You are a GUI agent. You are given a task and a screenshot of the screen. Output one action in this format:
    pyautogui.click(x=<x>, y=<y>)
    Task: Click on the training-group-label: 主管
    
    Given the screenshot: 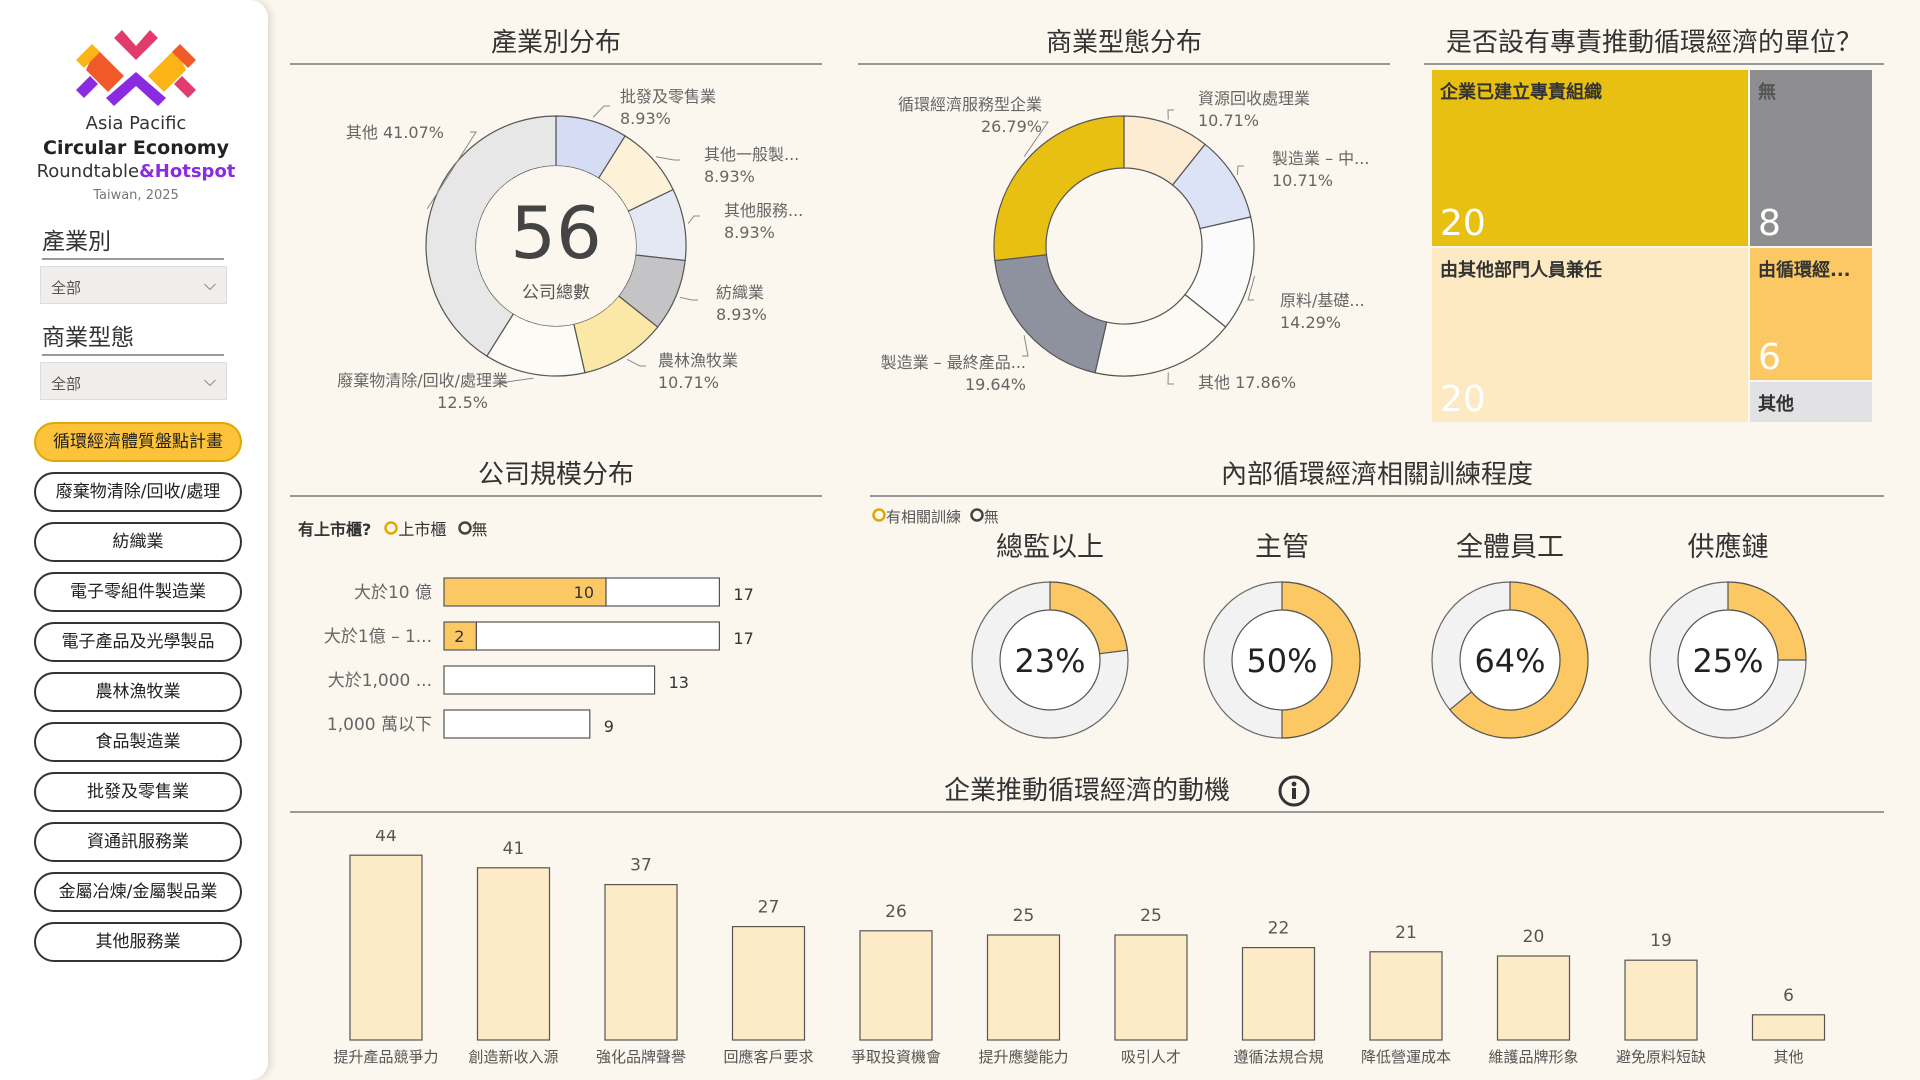 What is the action you would take?
    pyautogui.click(x=1282, y=547)
    